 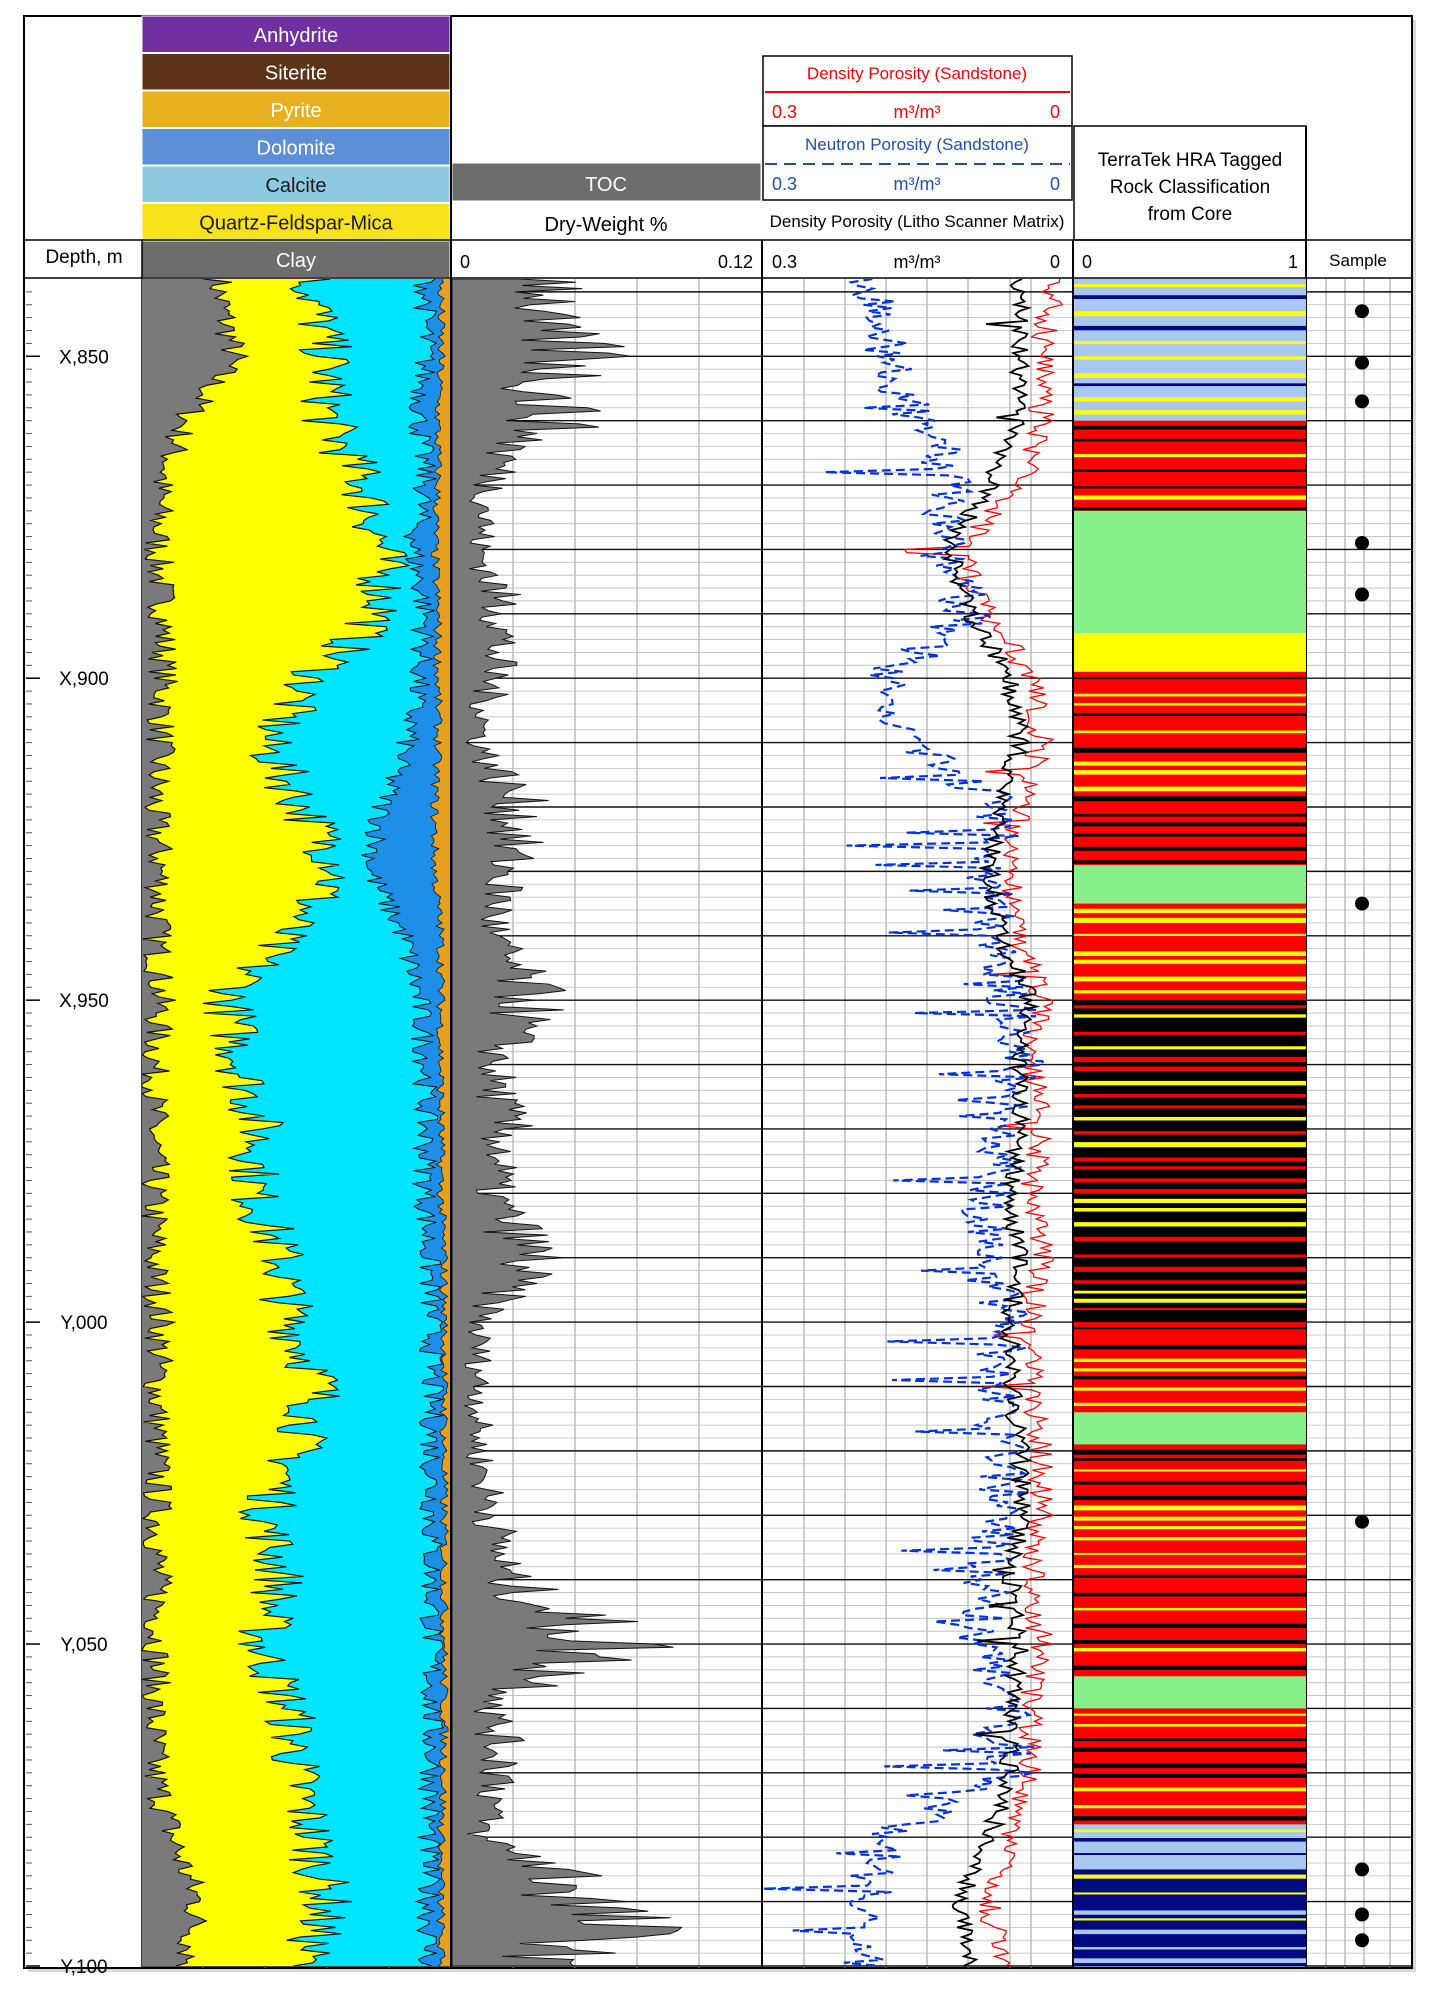 What do you see at coordinates (83, 1967) in the screenshot?
I see `depth-tick-label-5: Y,100` at bounding box center [83, 1967].